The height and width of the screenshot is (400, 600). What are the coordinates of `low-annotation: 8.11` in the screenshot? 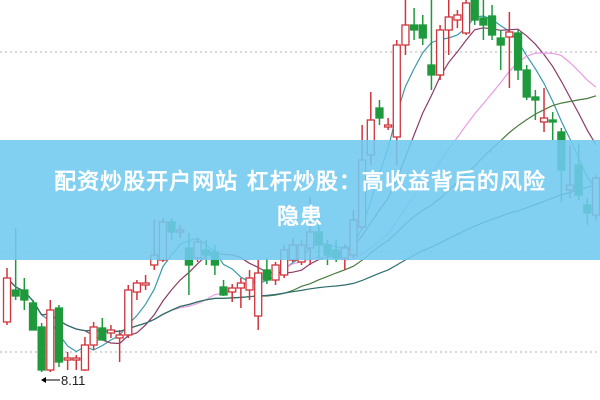 It's located at (63, 380).